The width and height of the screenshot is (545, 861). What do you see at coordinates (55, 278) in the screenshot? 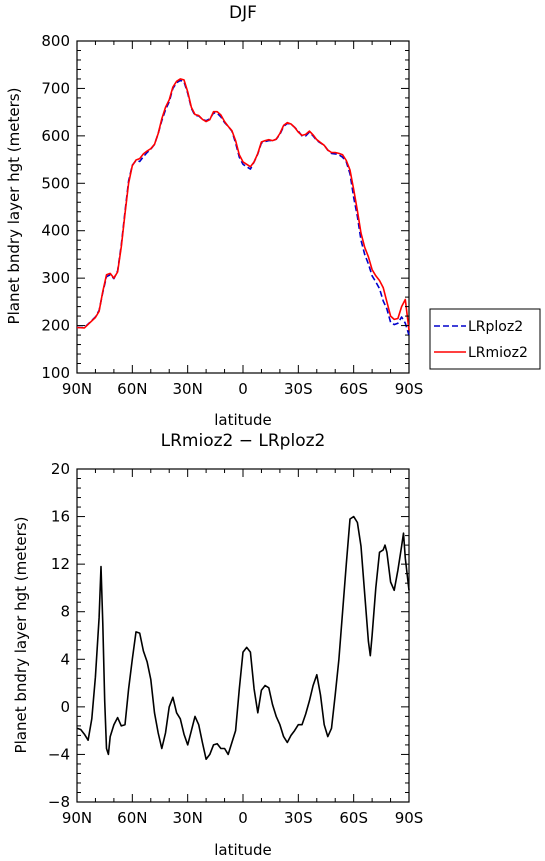
I see `y-tick-label: 300` at bounding box center [55, 278].